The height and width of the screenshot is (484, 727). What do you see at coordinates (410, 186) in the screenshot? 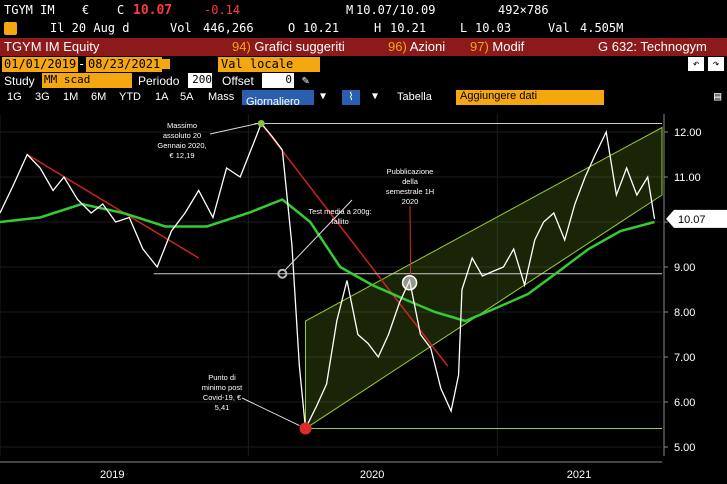
I see `annotation-text: Pubblicazione della semestrale 1H 2020` at bounding box center [410, 186].